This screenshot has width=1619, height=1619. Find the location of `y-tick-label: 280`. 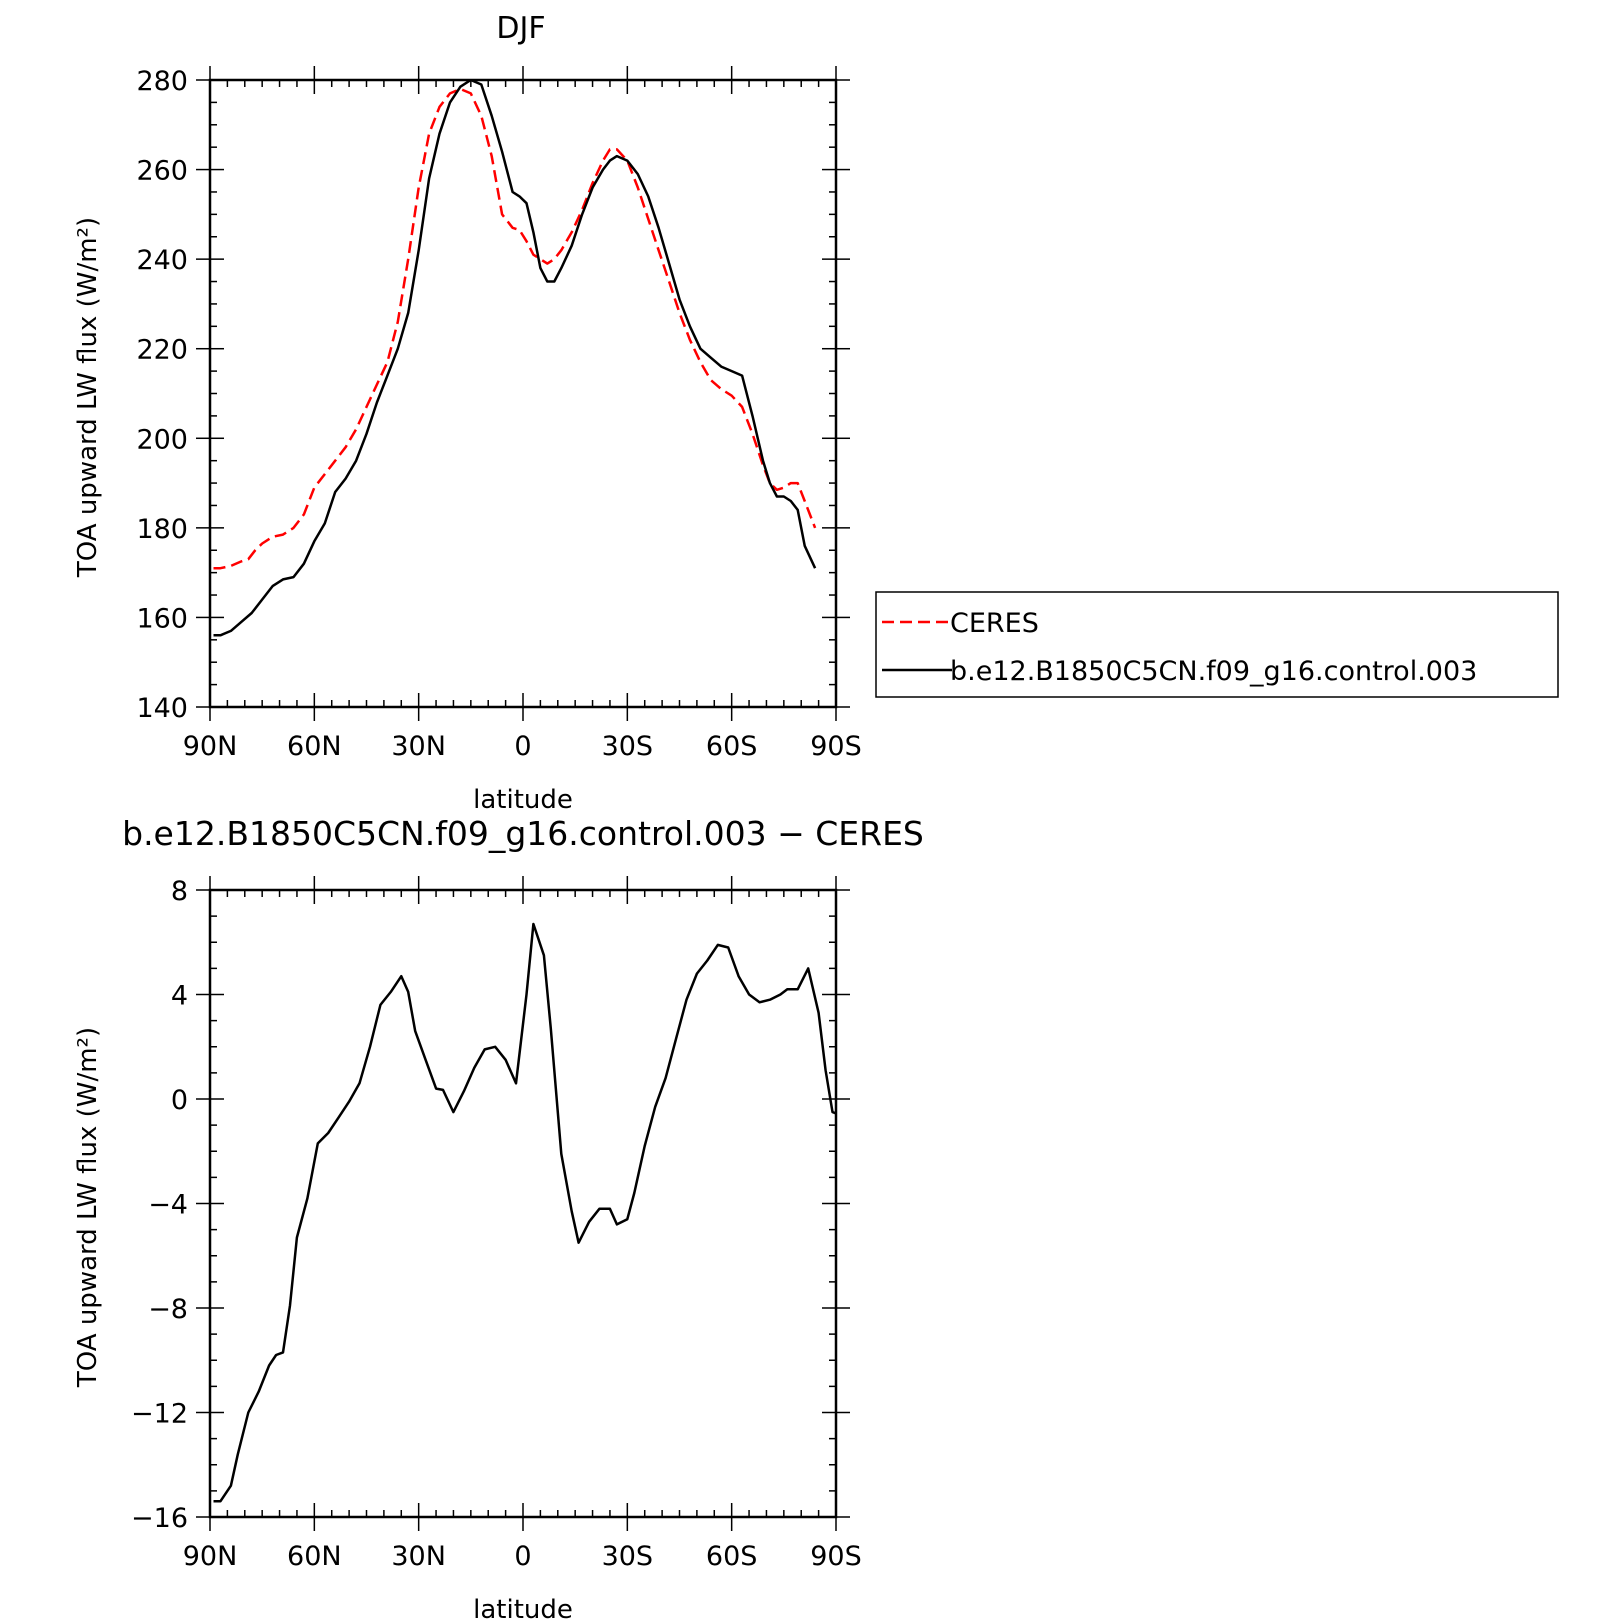

y-tick-label: 280 is located at coordinates (162, 81).